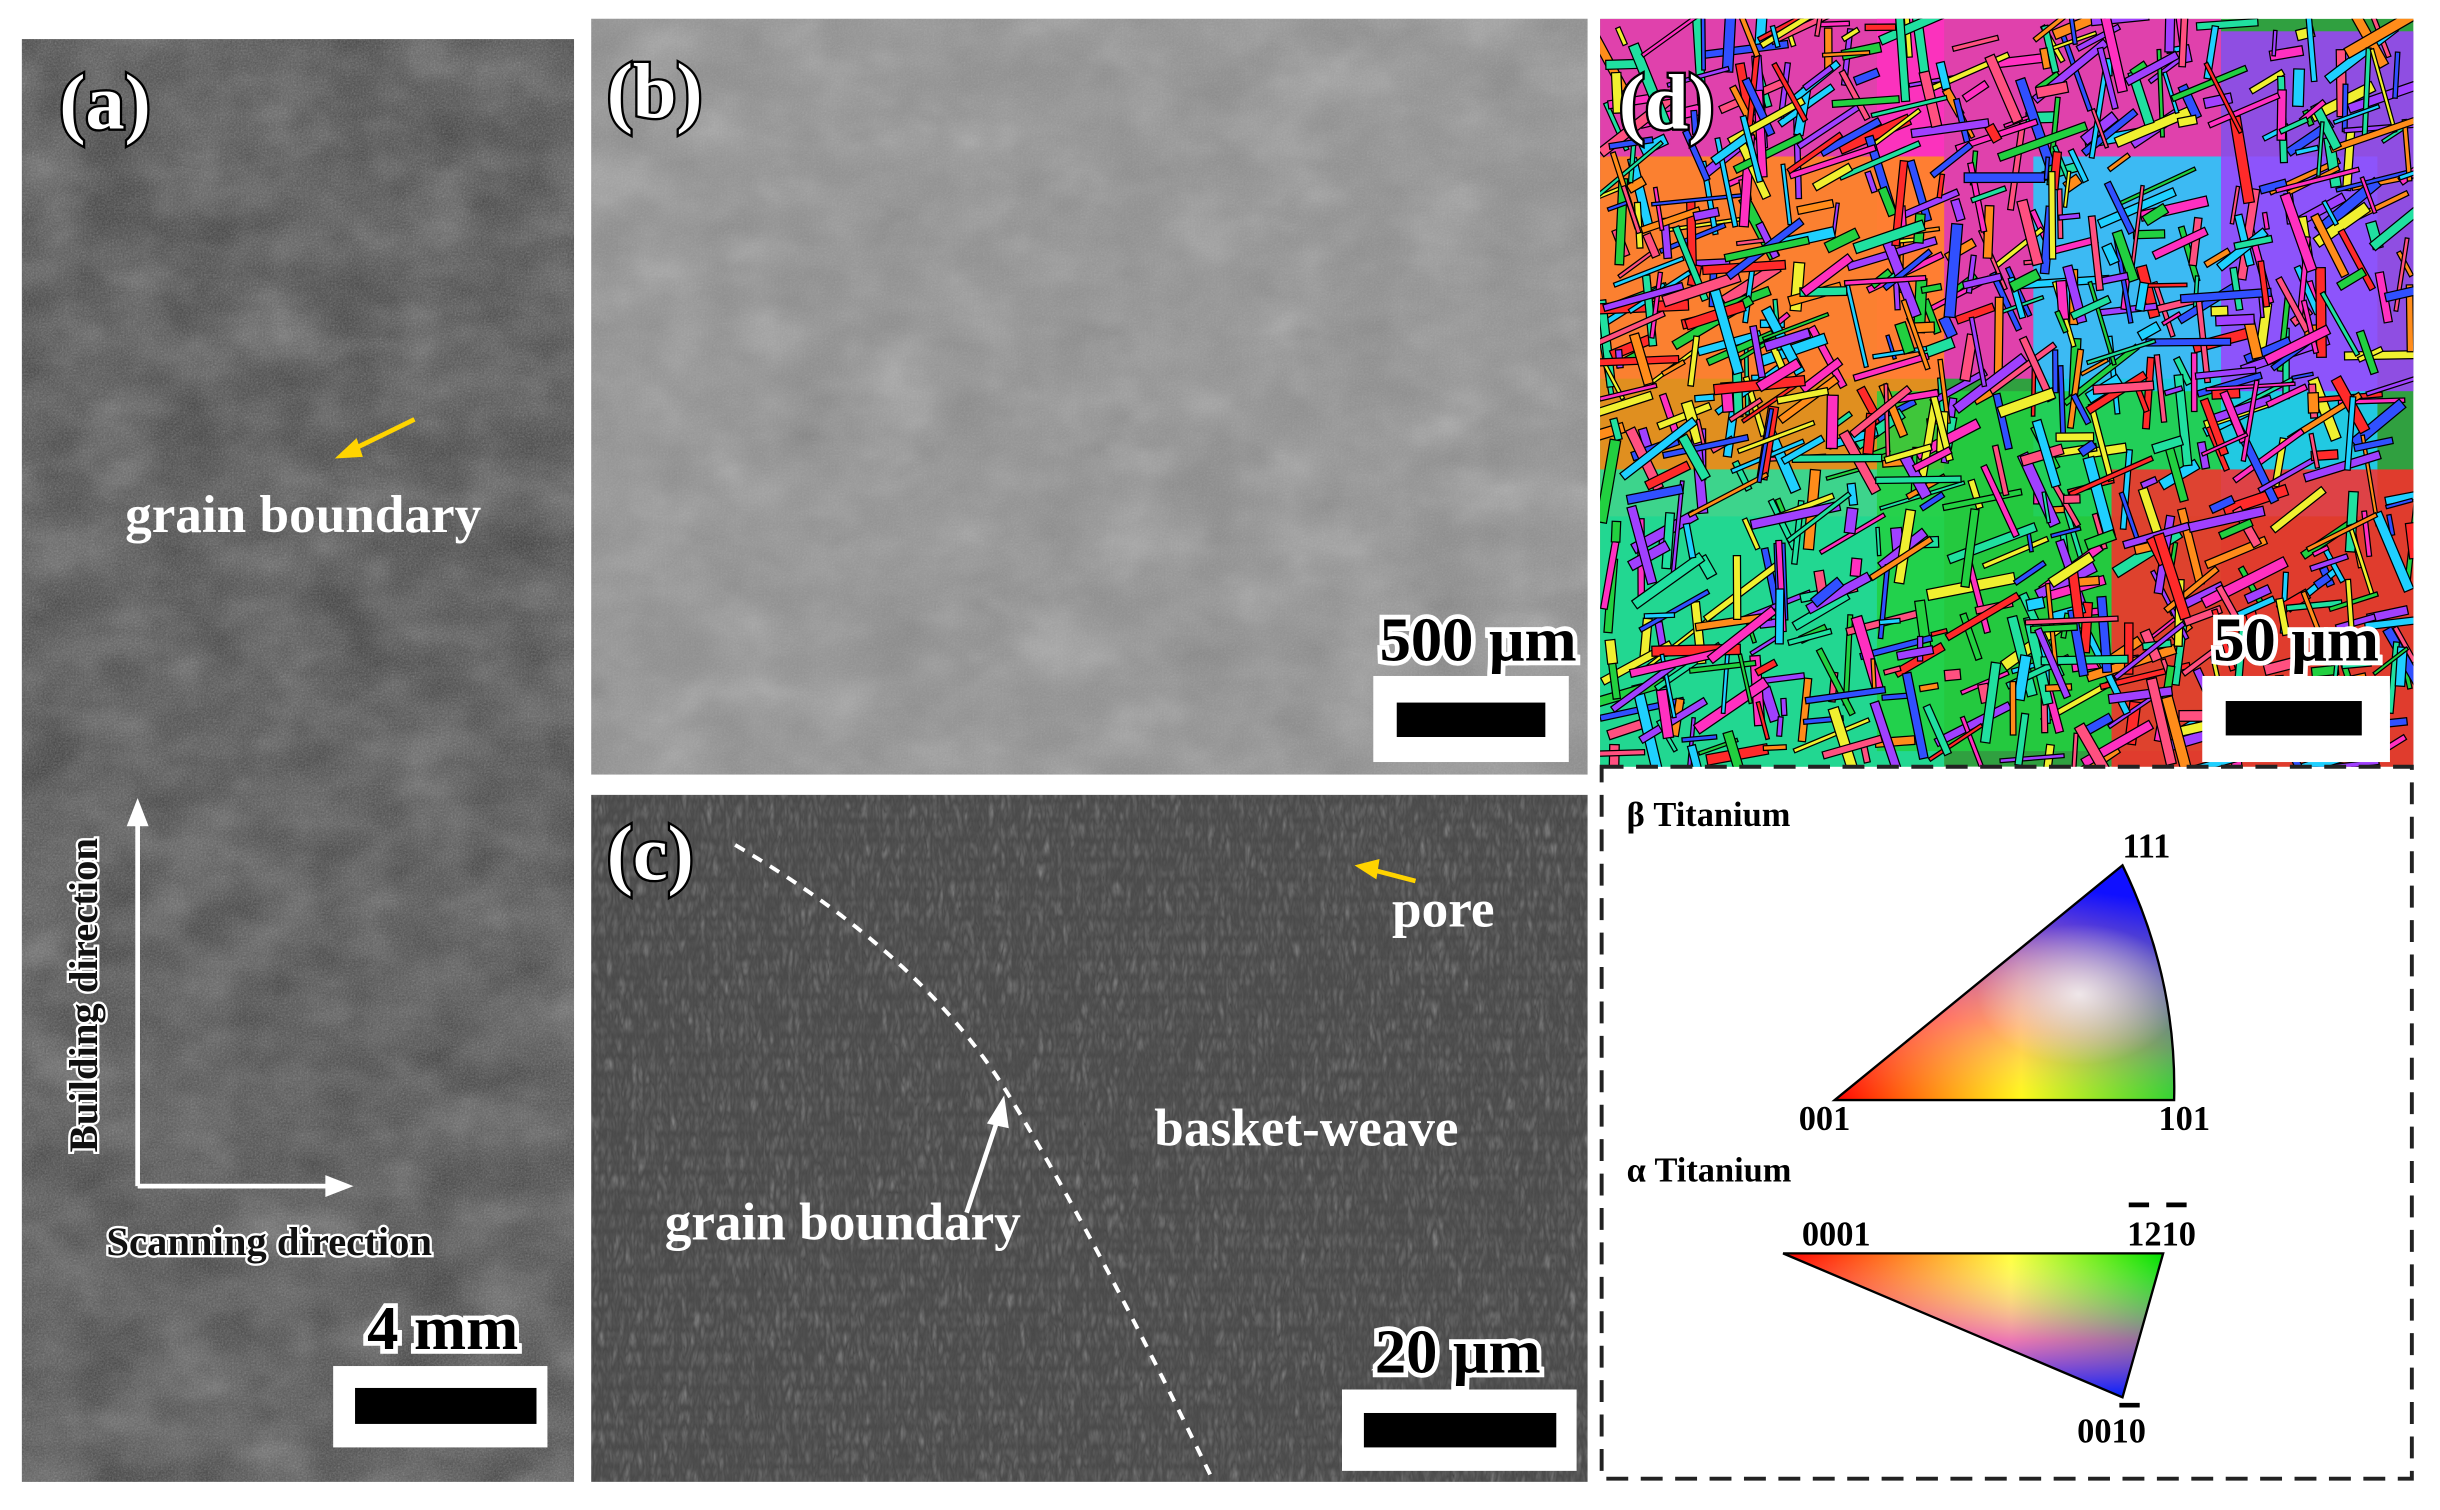 The height and width of the screenshot is (1510, 2440). What do you see at coordinates (974, 1161) in the screenshot?
I see `boundary-line` at bounding box center [974, 1161].